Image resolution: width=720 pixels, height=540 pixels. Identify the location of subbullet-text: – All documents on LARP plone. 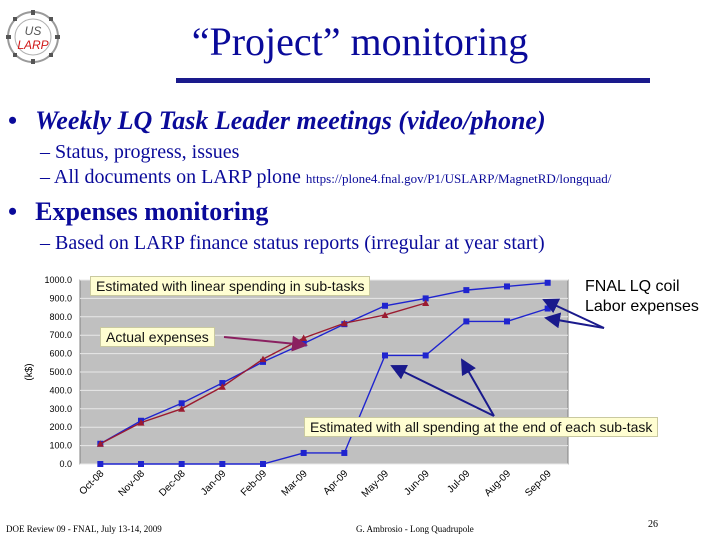
(170, 177).